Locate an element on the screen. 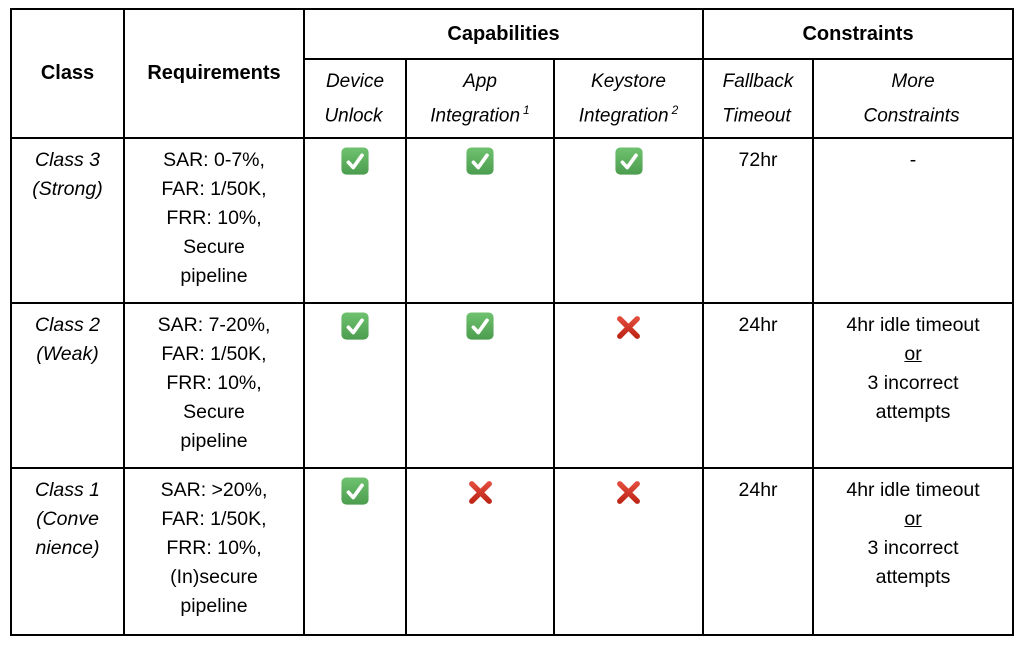 The height and width of the screenshot is (650, 1024). subheader-line: Timeout is located at coordinates (756, 116).